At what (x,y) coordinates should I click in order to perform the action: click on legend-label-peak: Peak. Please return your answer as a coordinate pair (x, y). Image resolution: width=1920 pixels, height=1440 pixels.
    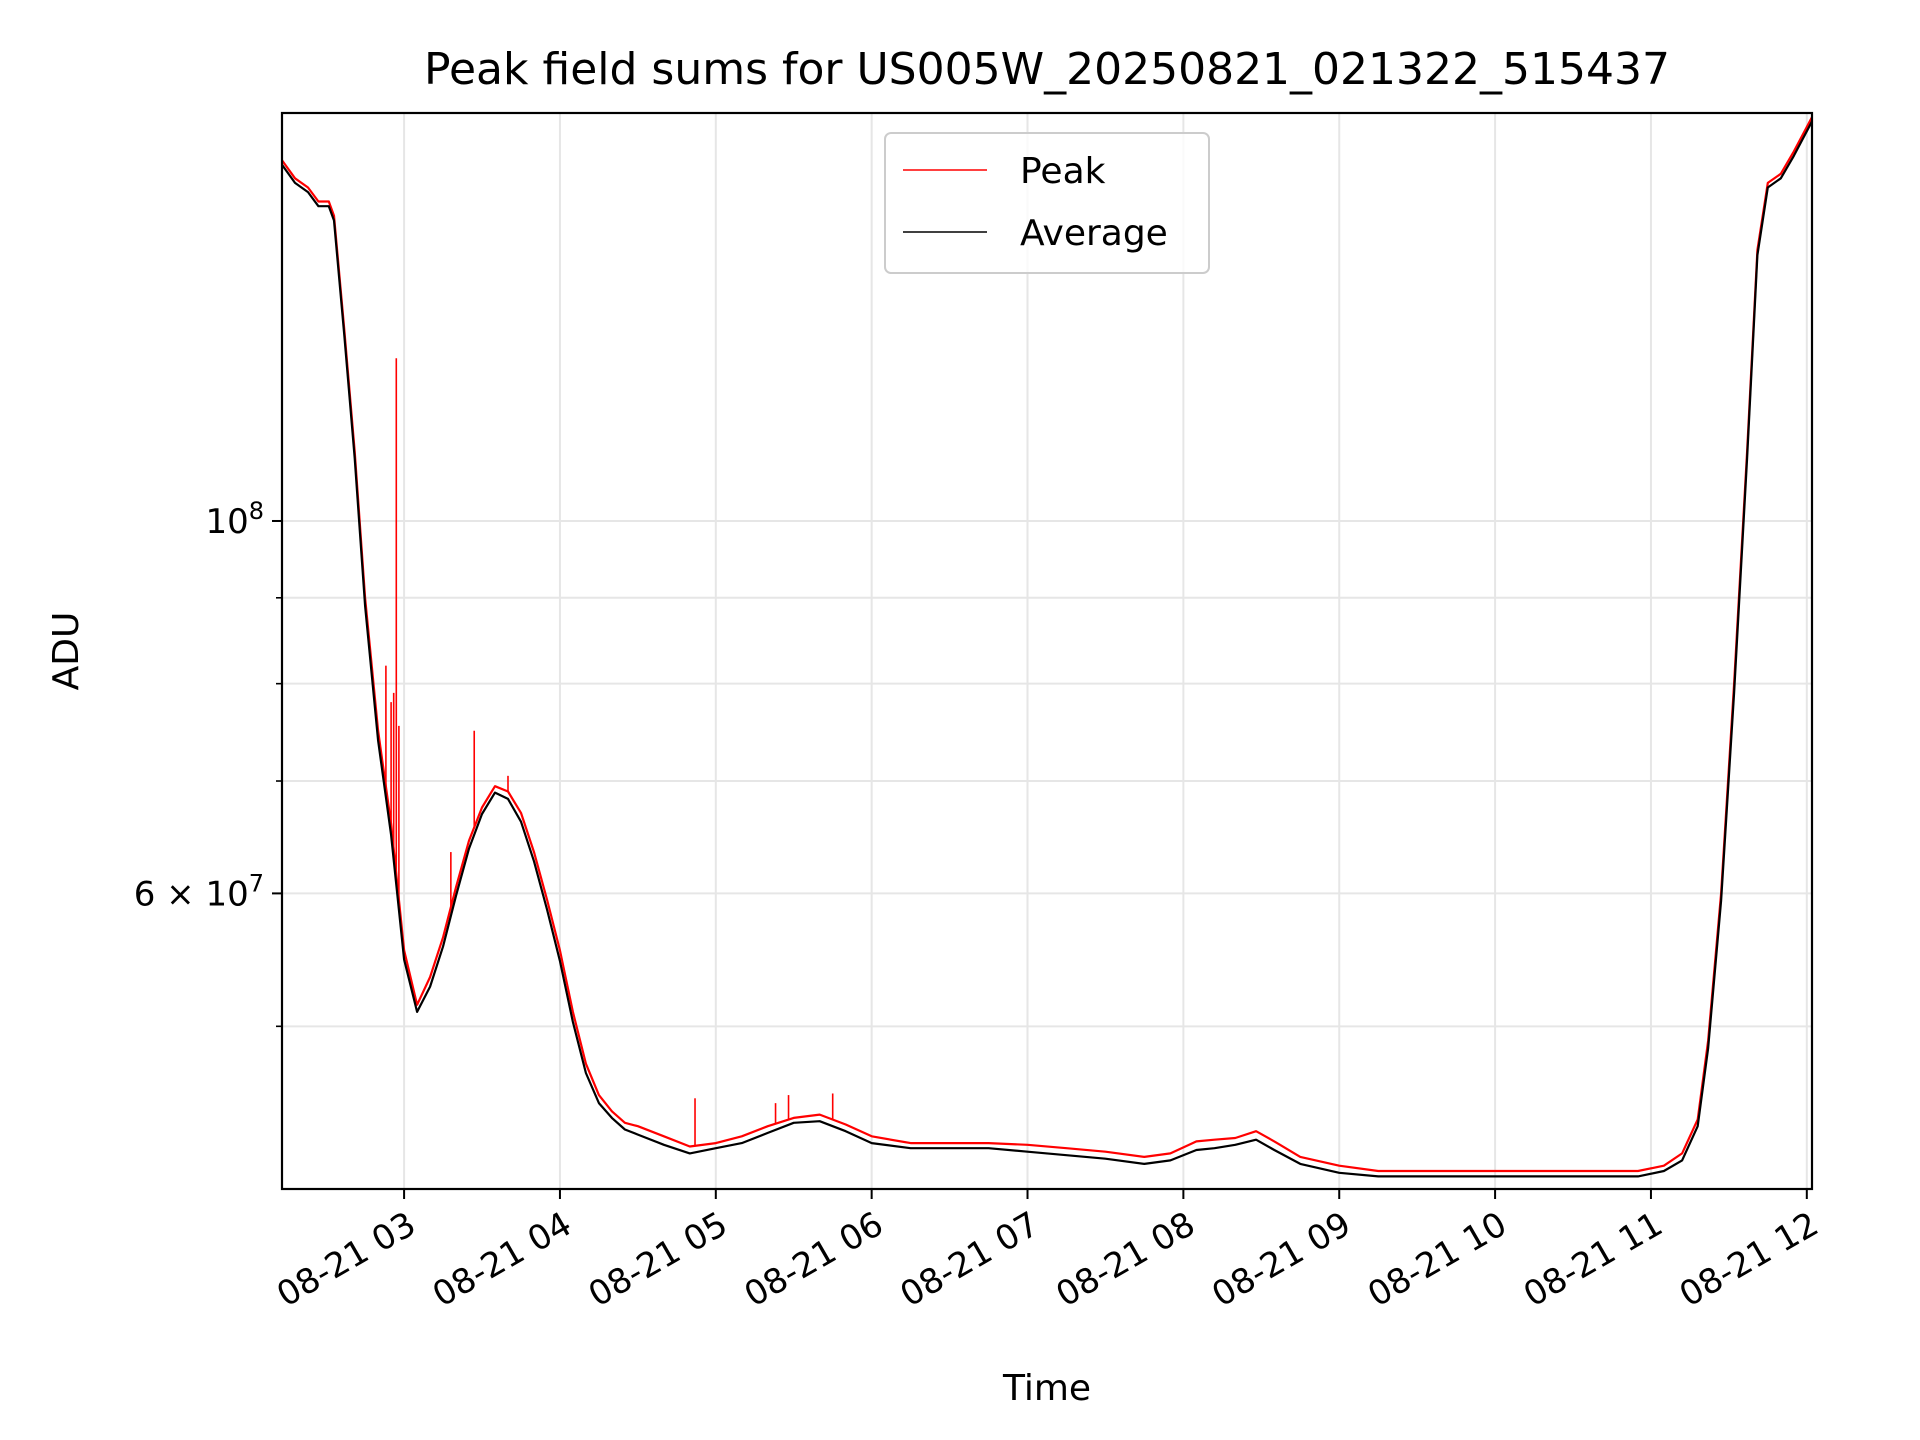
    Looking at the image, I should click on (1063, 171).